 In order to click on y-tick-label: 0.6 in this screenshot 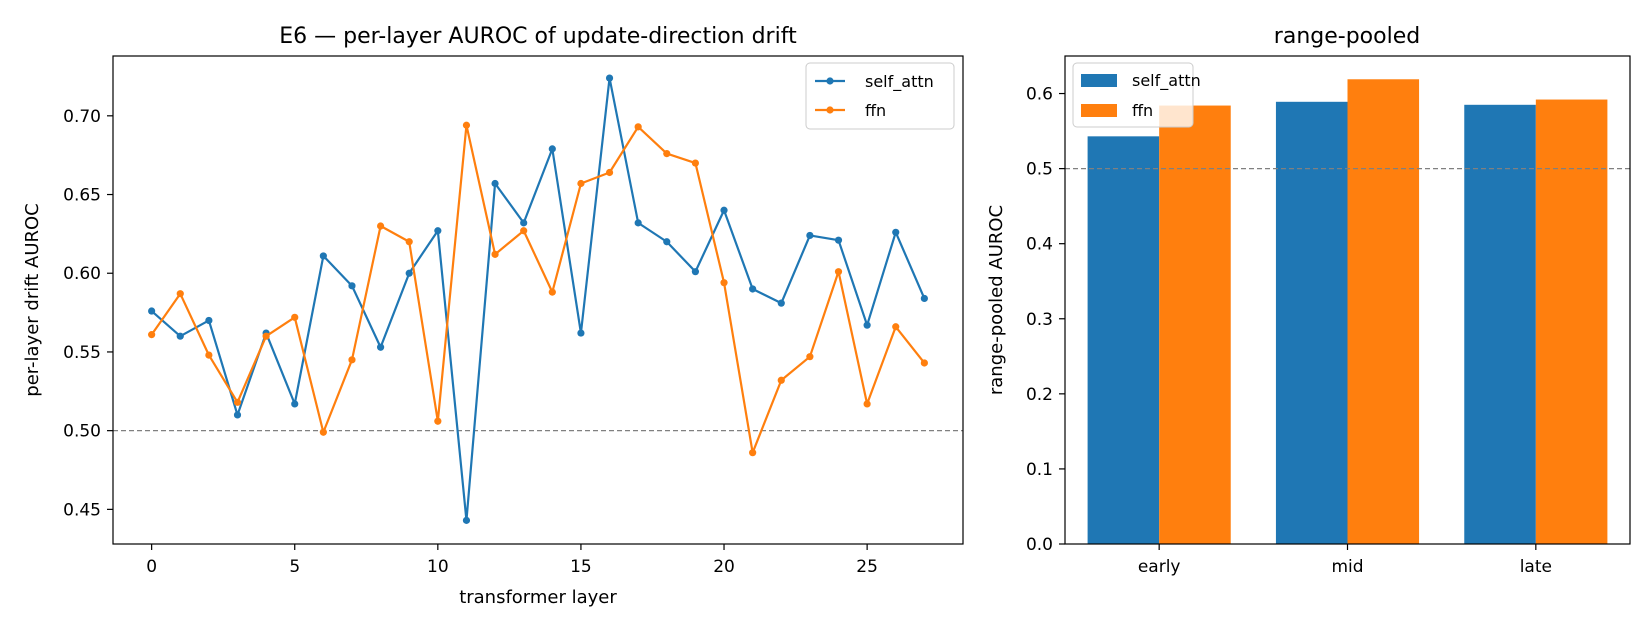, I will do `click(1039, 95)`.